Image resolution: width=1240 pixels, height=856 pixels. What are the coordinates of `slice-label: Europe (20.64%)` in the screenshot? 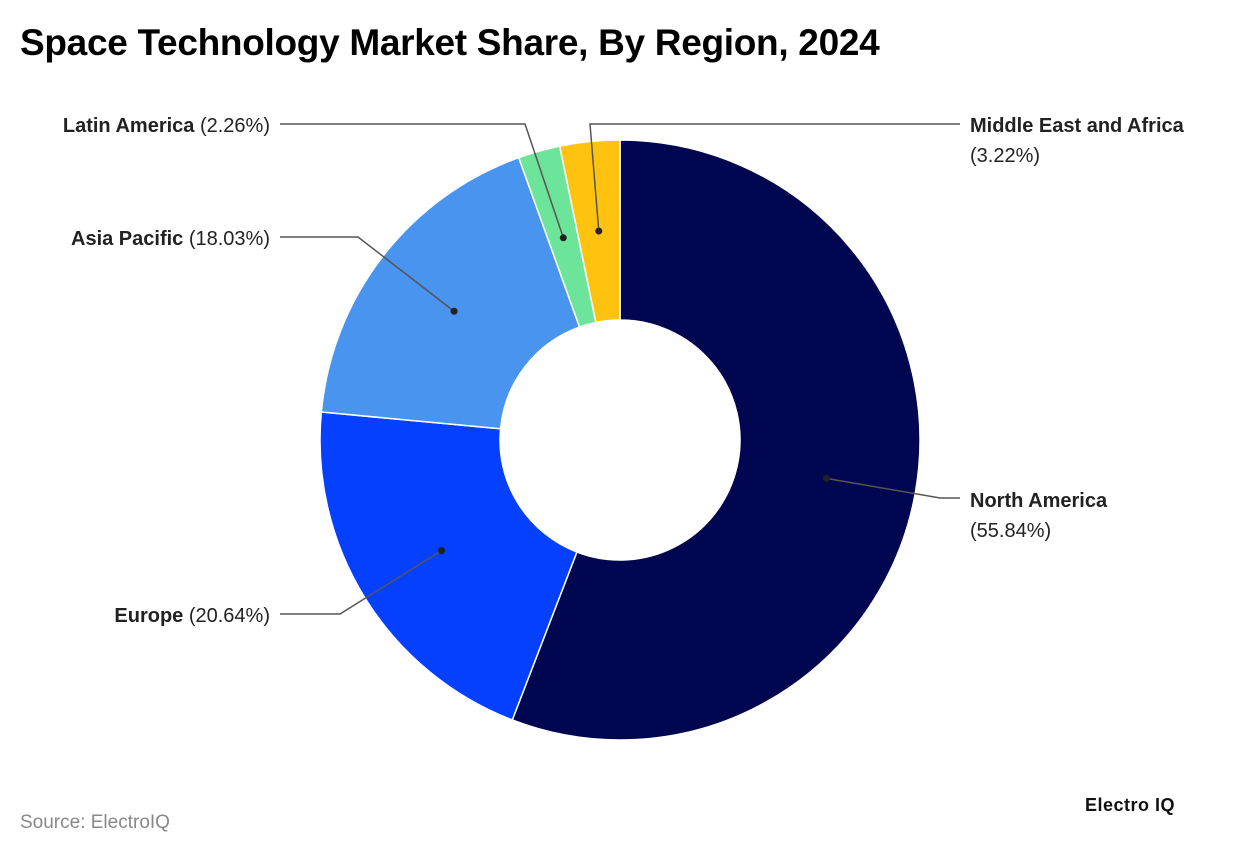 It's located at (192, 616).